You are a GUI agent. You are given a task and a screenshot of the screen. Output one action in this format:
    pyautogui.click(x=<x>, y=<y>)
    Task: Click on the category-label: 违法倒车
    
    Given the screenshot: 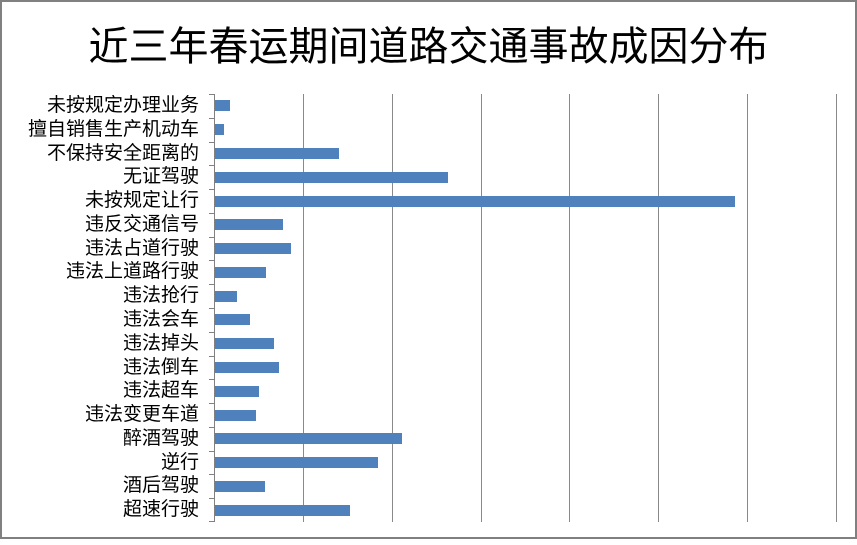 What is the action you would take?
    pyautogui.click(x=160, y=366)
    